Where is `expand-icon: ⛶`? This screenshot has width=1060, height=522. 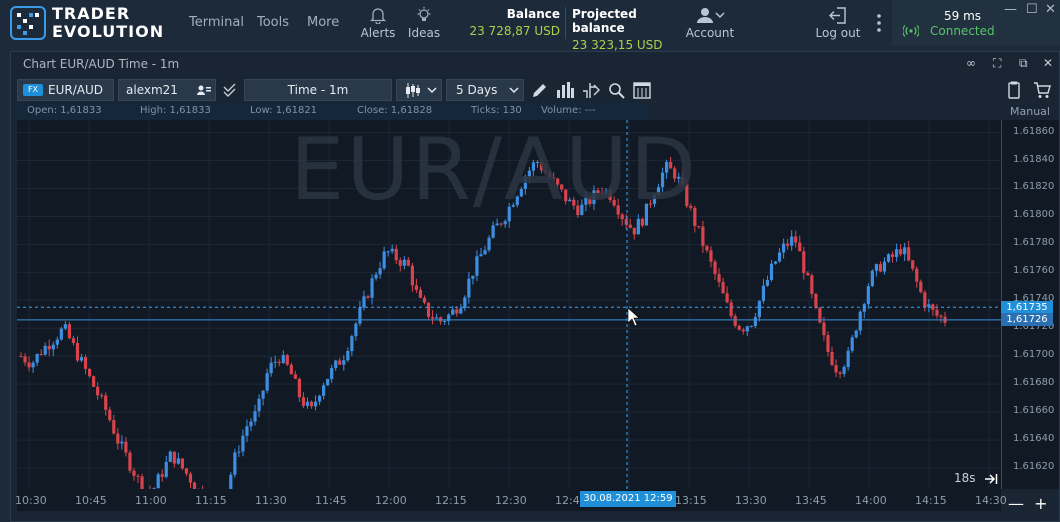 expand-icon: ⛶ is located at coordinates (997, 63).